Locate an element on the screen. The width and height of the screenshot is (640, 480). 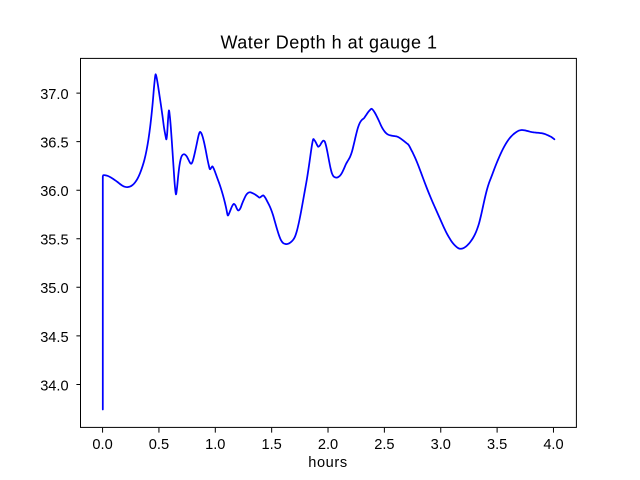
svg-text: 2.5 is located at coordinates (384, 445).